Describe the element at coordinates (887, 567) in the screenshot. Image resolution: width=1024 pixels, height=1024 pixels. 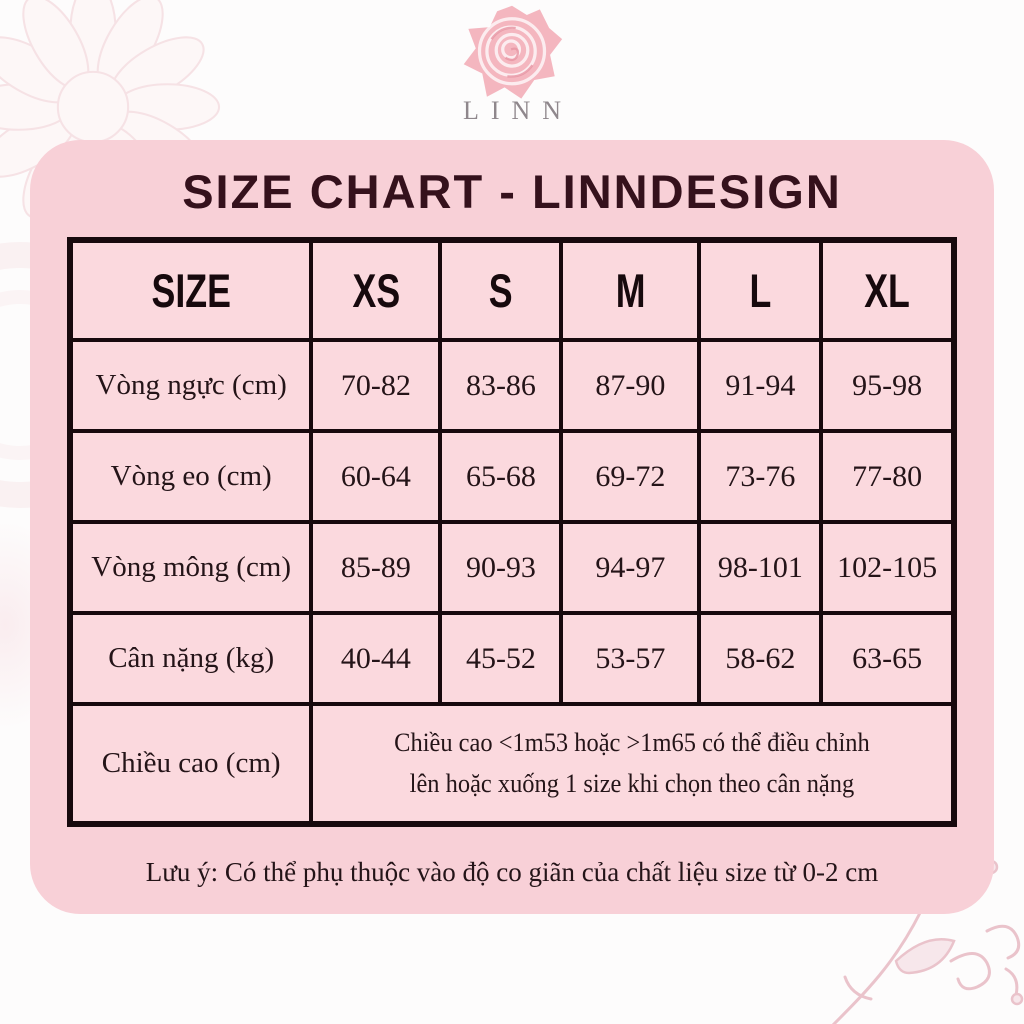
I see `cell-value: 102-105` at that location.